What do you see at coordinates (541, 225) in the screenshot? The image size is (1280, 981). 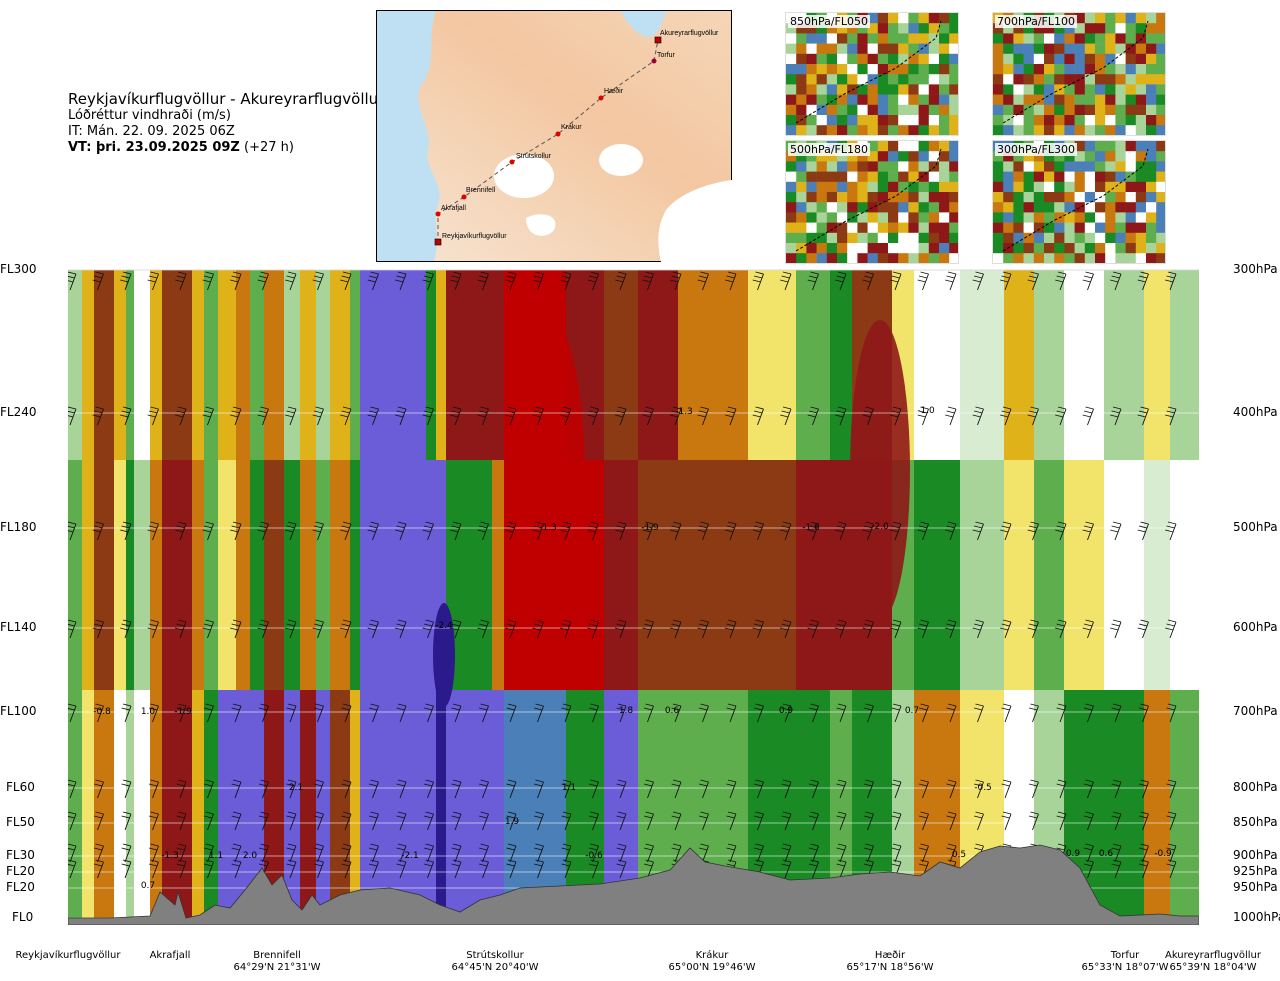 I see `glacier-small` at bounding box center [541, 225].